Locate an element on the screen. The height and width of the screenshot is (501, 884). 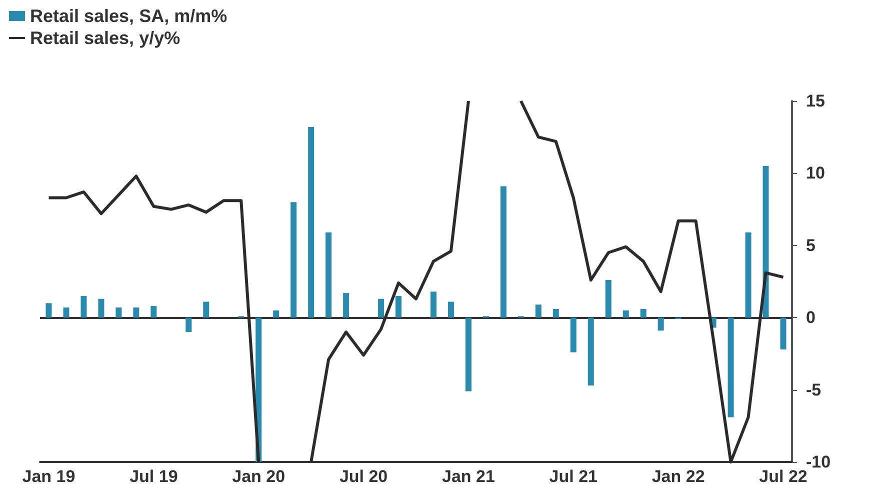
x-tick-label: Jul 19 is located at coordinates (154, 476).